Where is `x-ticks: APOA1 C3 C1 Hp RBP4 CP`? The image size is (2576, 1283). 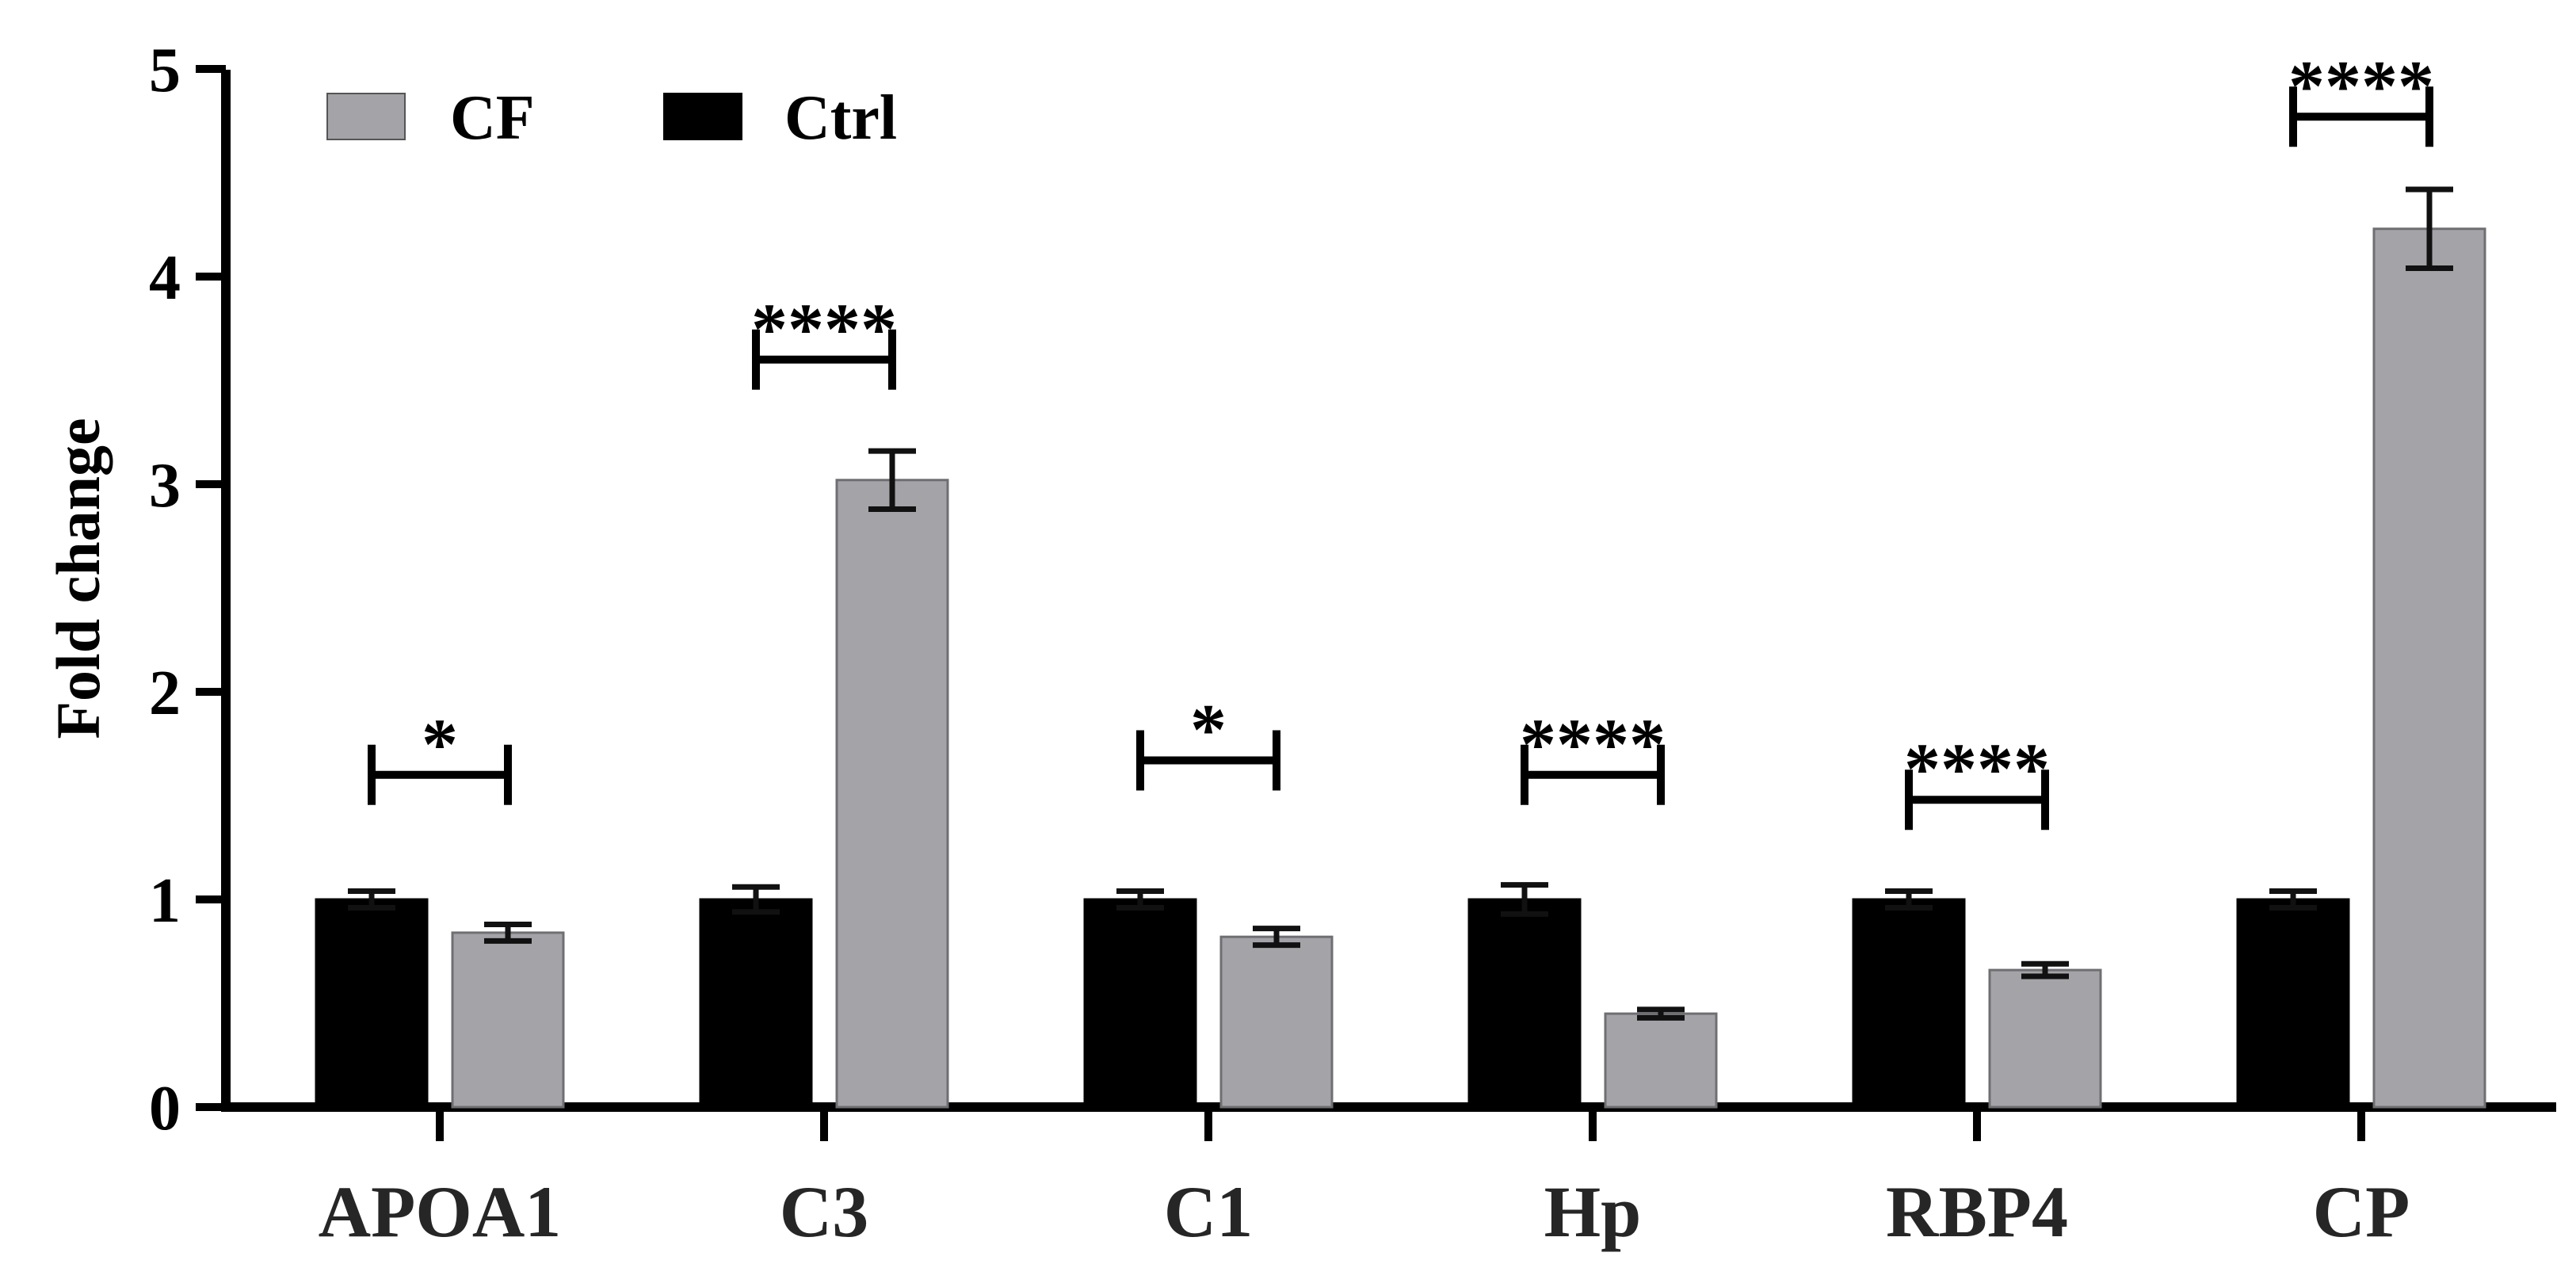 x-ticks: APOA1 C3 C1 Hp RBP4 CP is located at coordinates (1364, 1179).